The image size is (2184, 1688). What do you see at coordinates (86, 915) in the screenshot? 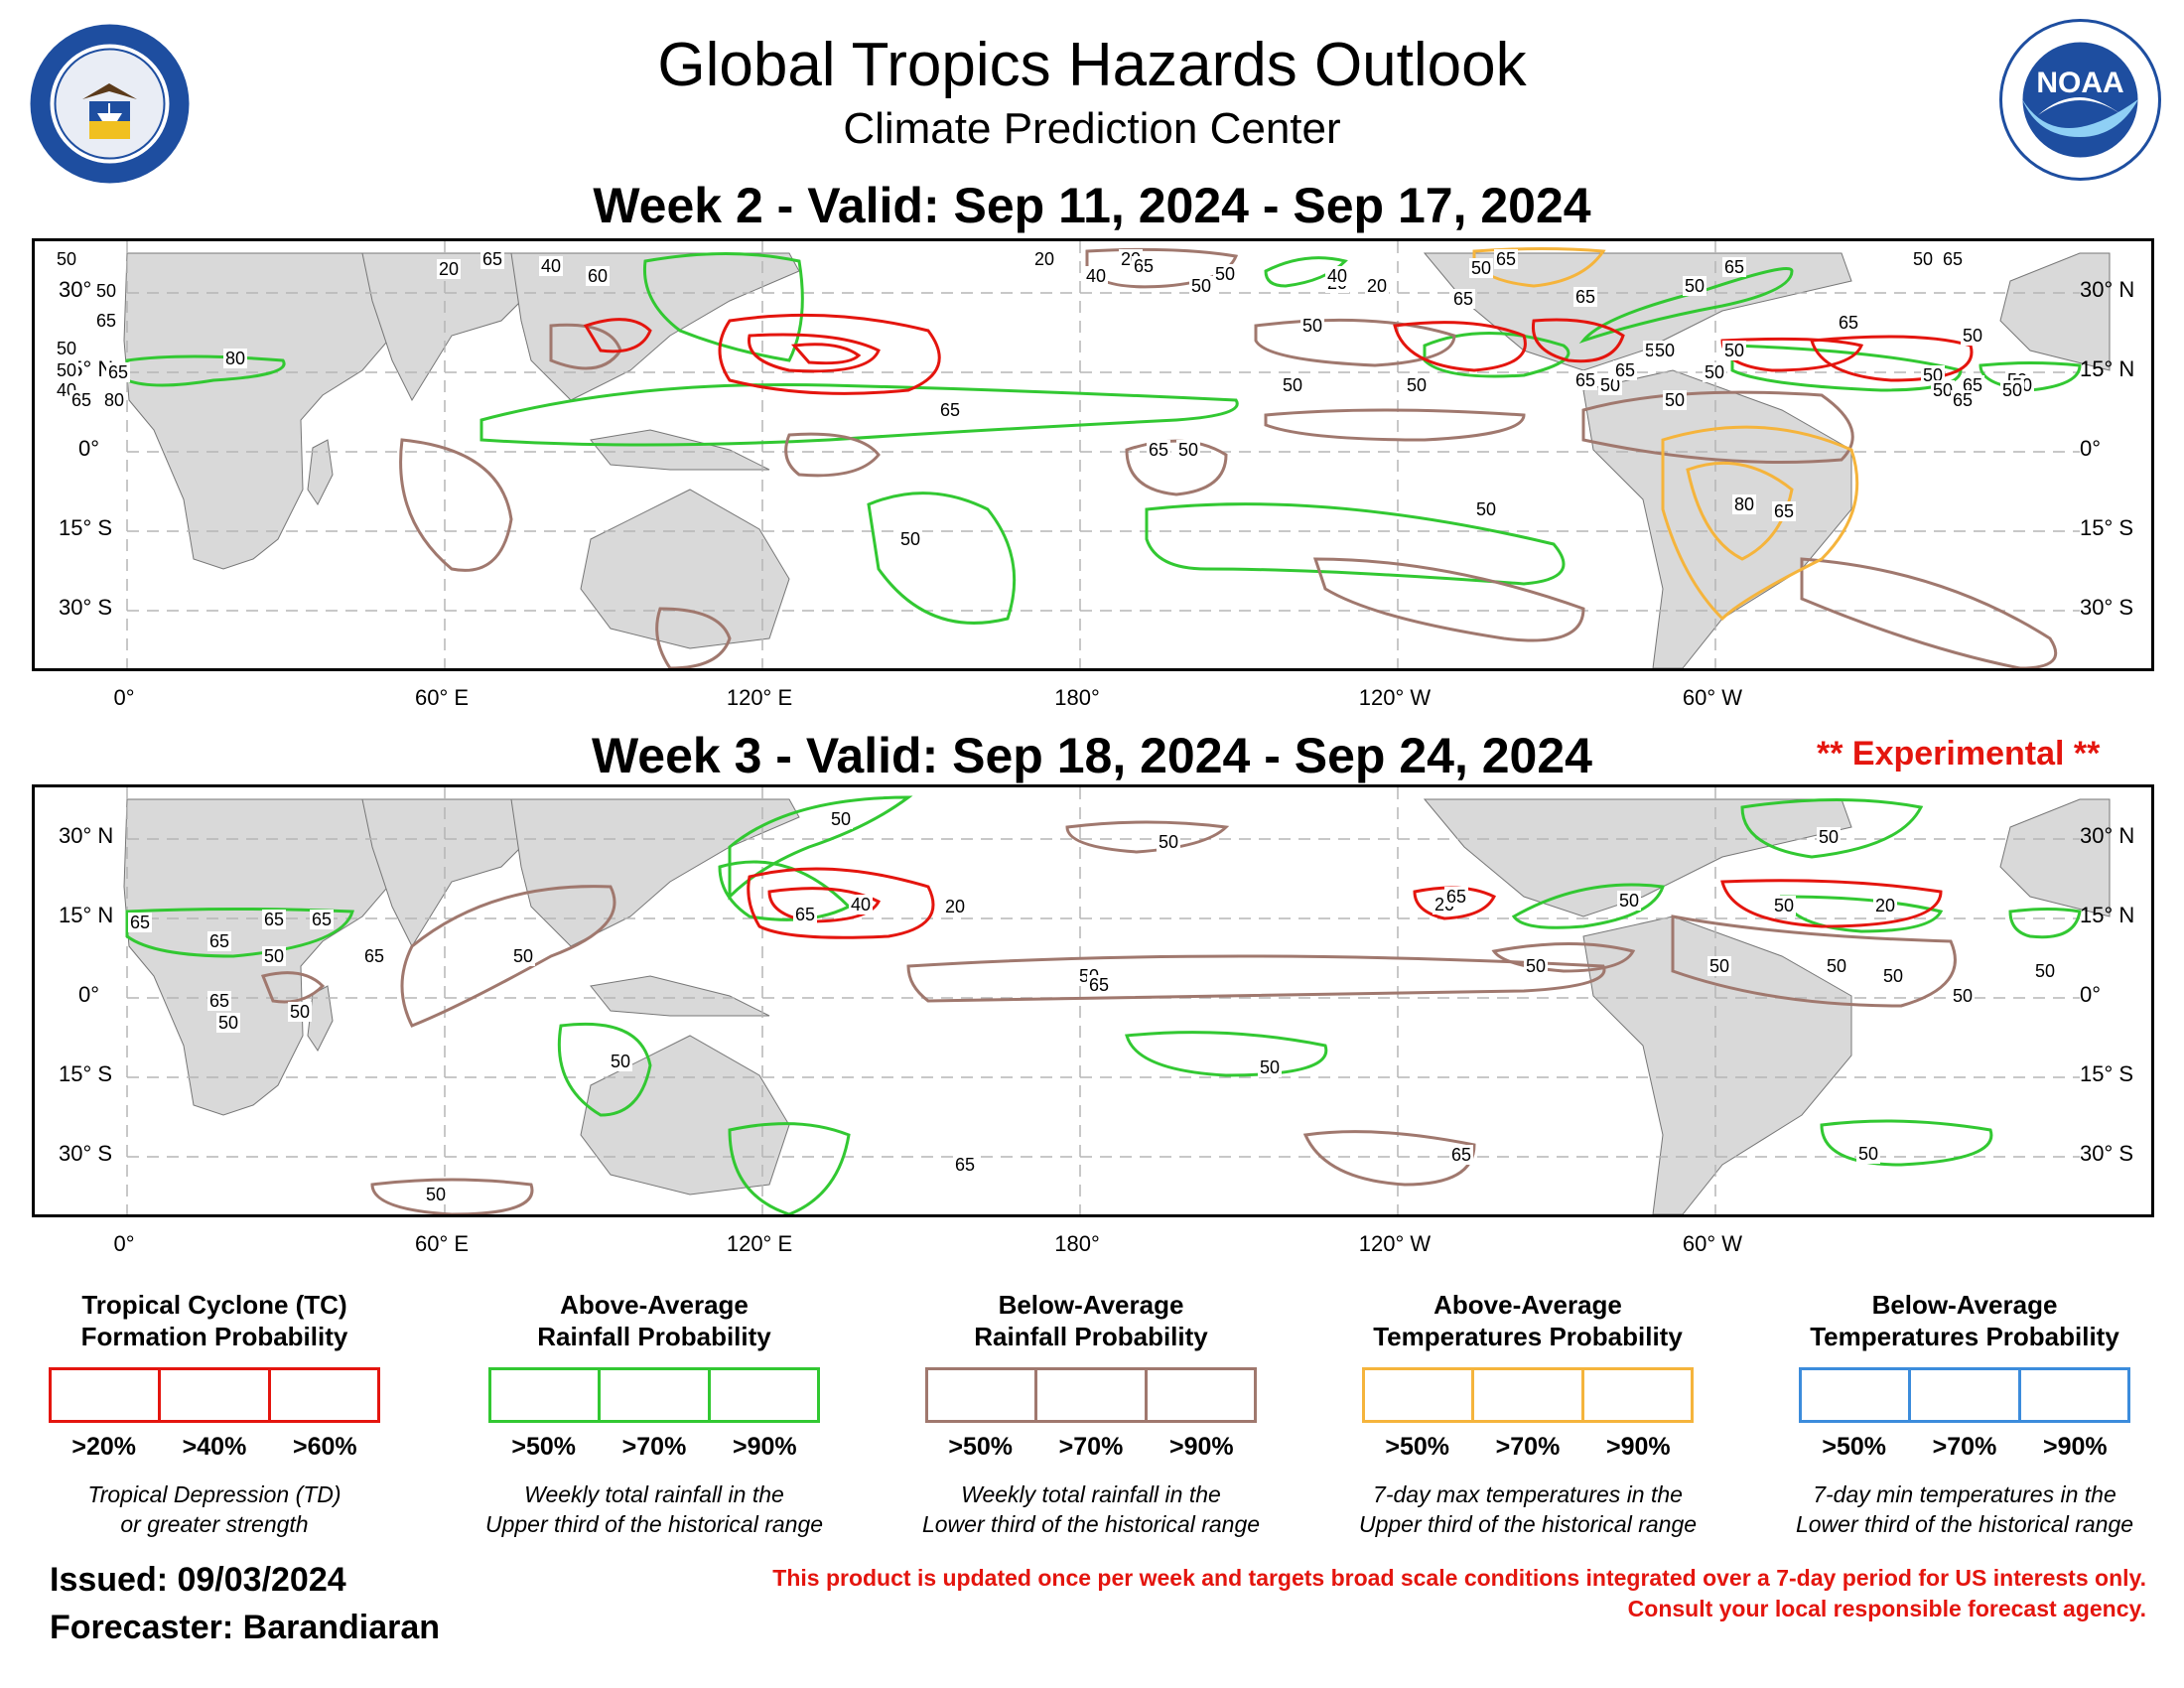
I see `lat-label-15n: 15° N` at bounding box center [86, 915].